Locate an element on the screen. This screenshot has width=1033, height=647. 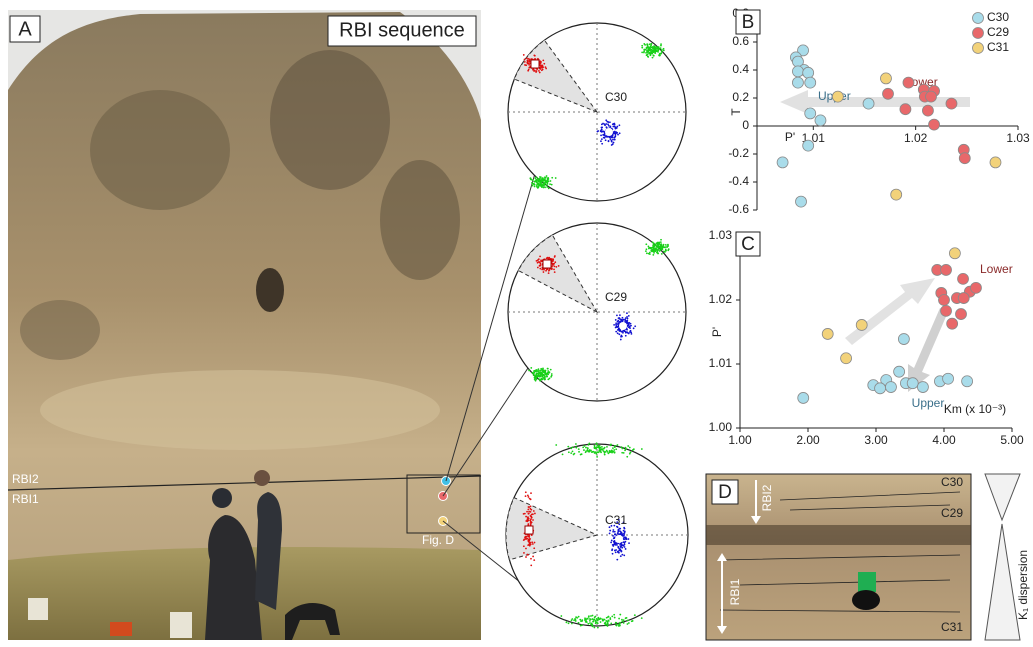
panel-label: A is located at coordinates (25, 29).